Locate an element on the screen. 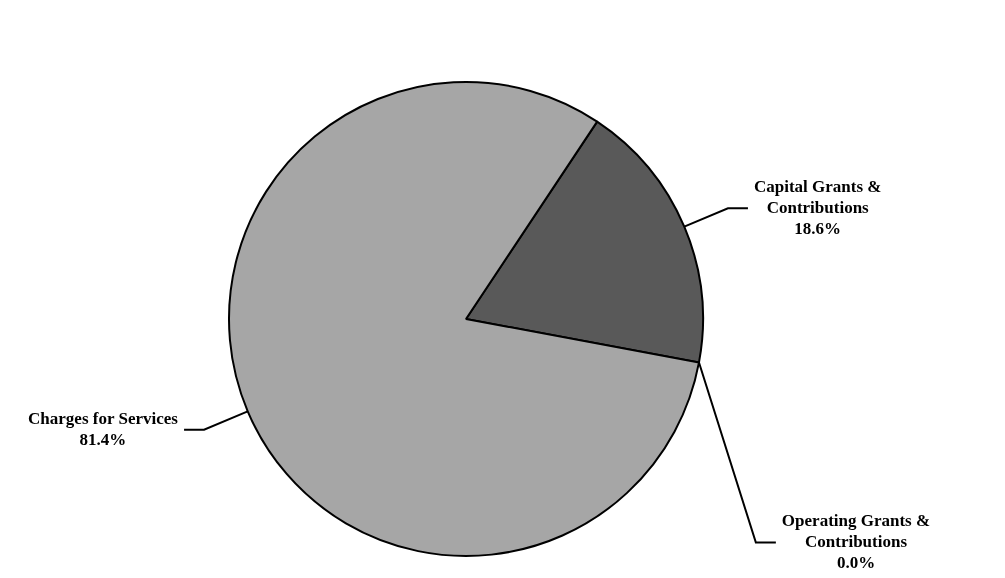 Image resolution: width=1005 pixels, height=578 pixels. data-label: 18.6% is located at coordinates (818, 228).